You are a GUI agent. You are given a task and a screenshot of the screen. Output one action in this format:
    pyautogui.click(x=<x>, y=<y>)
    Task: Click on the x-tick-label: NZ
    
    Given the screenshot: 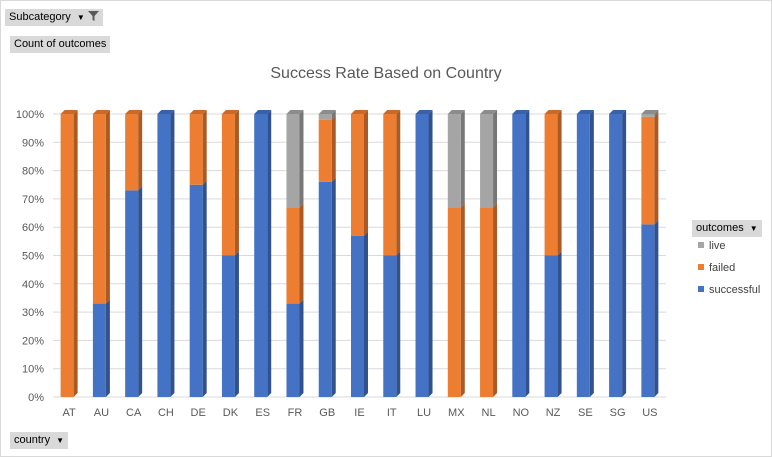 What is the action you would take?
    pyautogui.click(x=553, y=413)
    